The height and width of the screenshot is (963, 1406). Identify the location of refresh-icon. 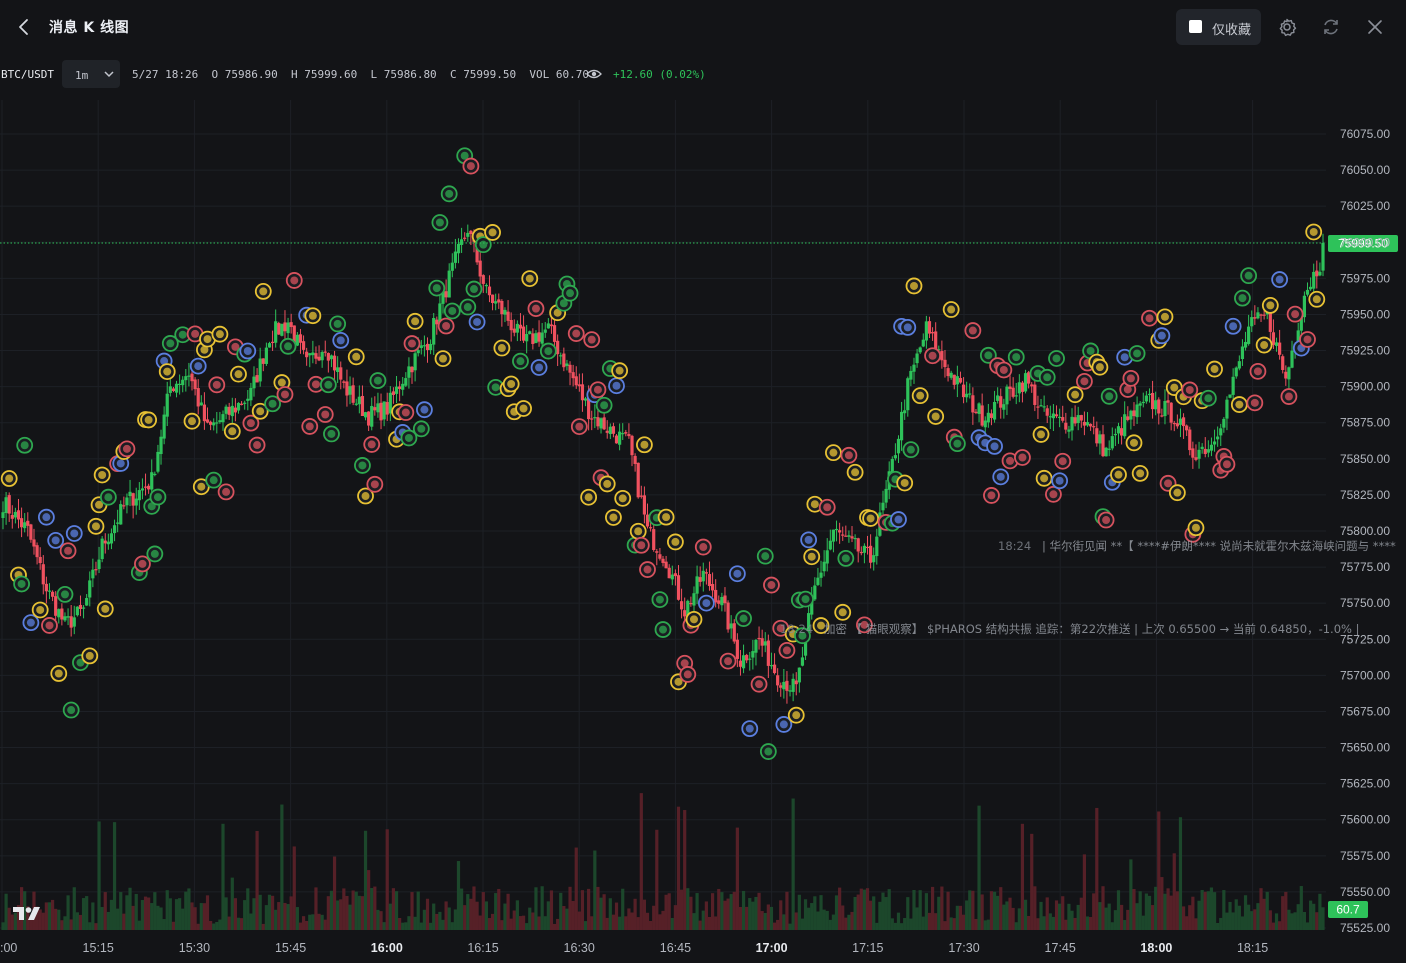
(1331, 27).